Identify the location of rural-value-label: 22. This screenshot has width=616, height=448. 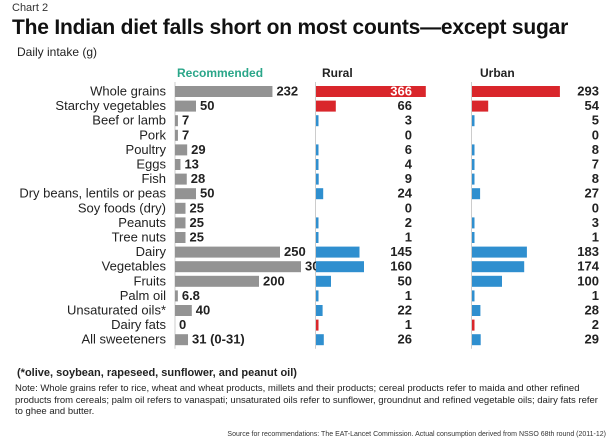
(405, 310).